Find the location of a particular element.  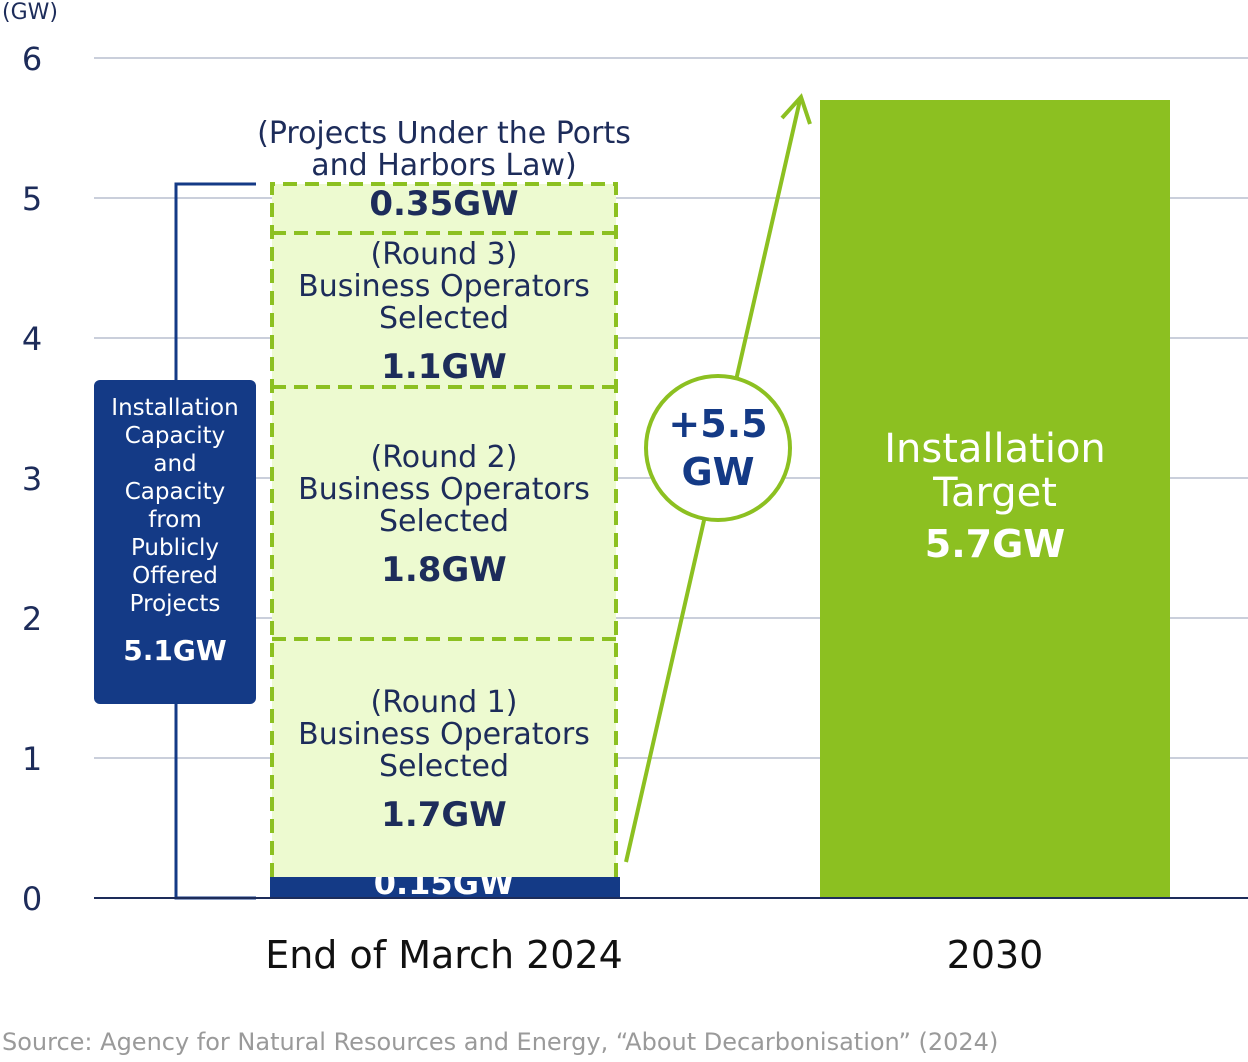

increase-arrow-head is located at coordinates (796, 109).